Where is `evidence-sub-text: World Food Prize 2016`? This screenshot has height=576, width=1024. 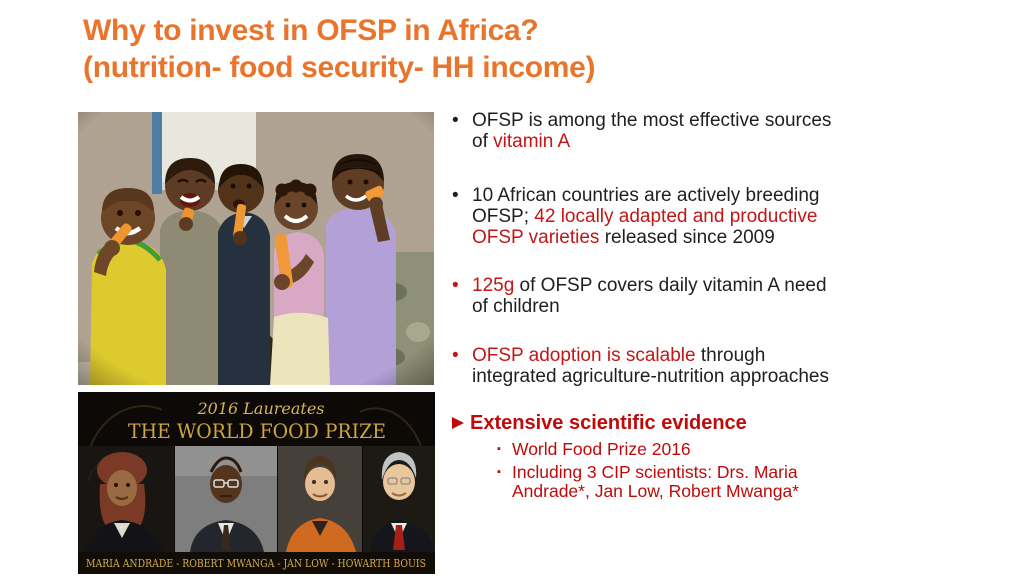 evidence-sub-text: World Food Prize 2016 is located at coordinates (601, 449).